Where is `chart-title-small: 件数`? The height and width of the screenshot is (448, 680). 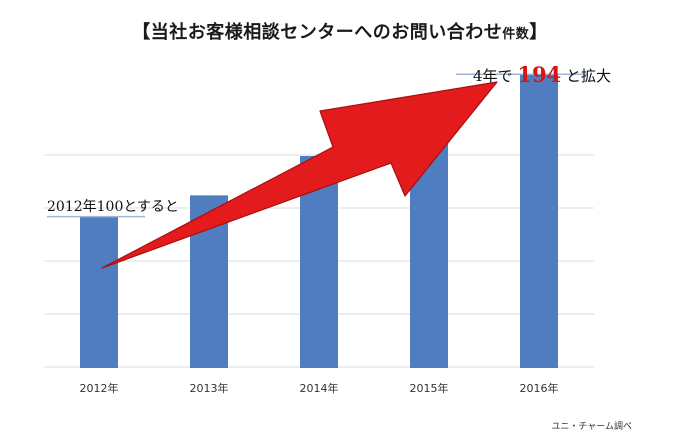 chart-title-small: 件数 is located at coordinates (516, 34).